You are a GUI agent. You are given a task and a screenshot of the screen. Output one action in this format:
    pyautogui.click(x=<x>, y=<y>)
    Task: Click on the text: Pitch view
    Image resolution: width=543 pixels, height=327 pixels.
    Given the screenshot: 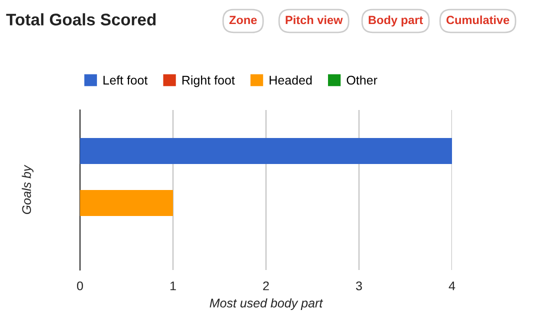 What is the action you would take?
    pyautogui.click(x=314, y=20)
    